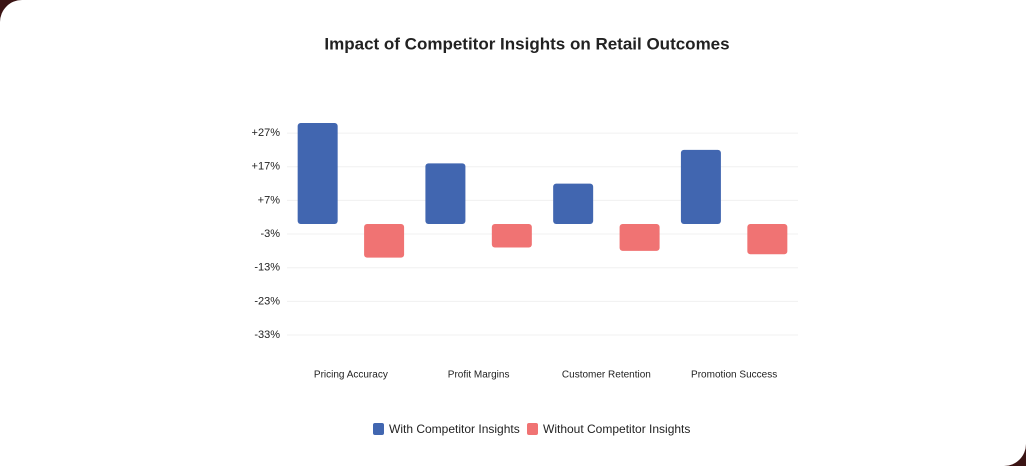 Image resolution: width=1026 pixels, height=466 pixels. I want to click on legend-label: With Competitor Insights, so click(454, 429).